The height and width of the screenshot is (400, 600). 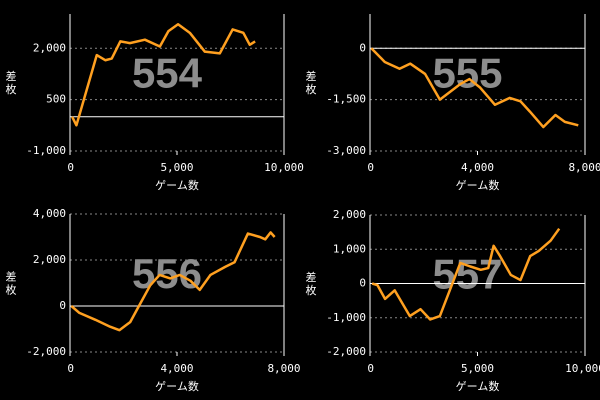 What do you see at coordinates (167, 273) in the screenshot?
I see `annotation: 556` at bounding box center [167, 273].